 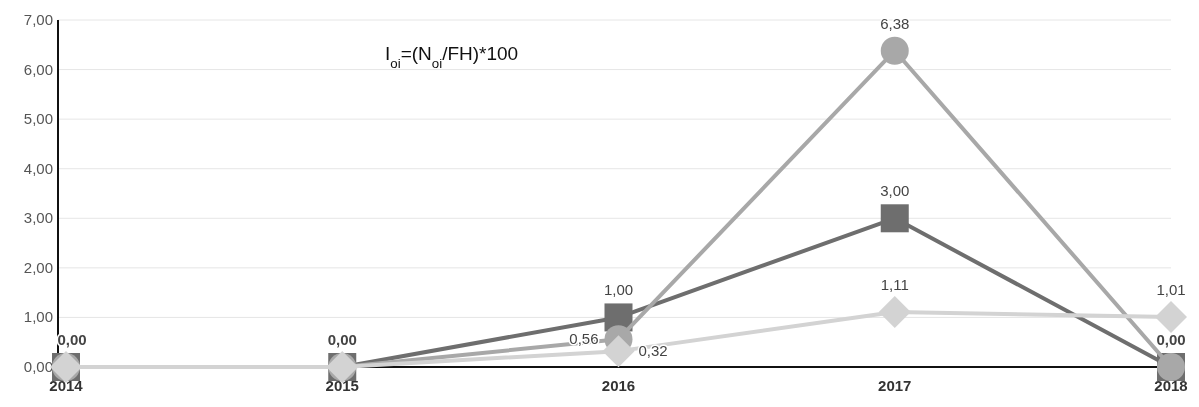 I want to click on y-tick-label: 6,00, so click(x=38, y=69).